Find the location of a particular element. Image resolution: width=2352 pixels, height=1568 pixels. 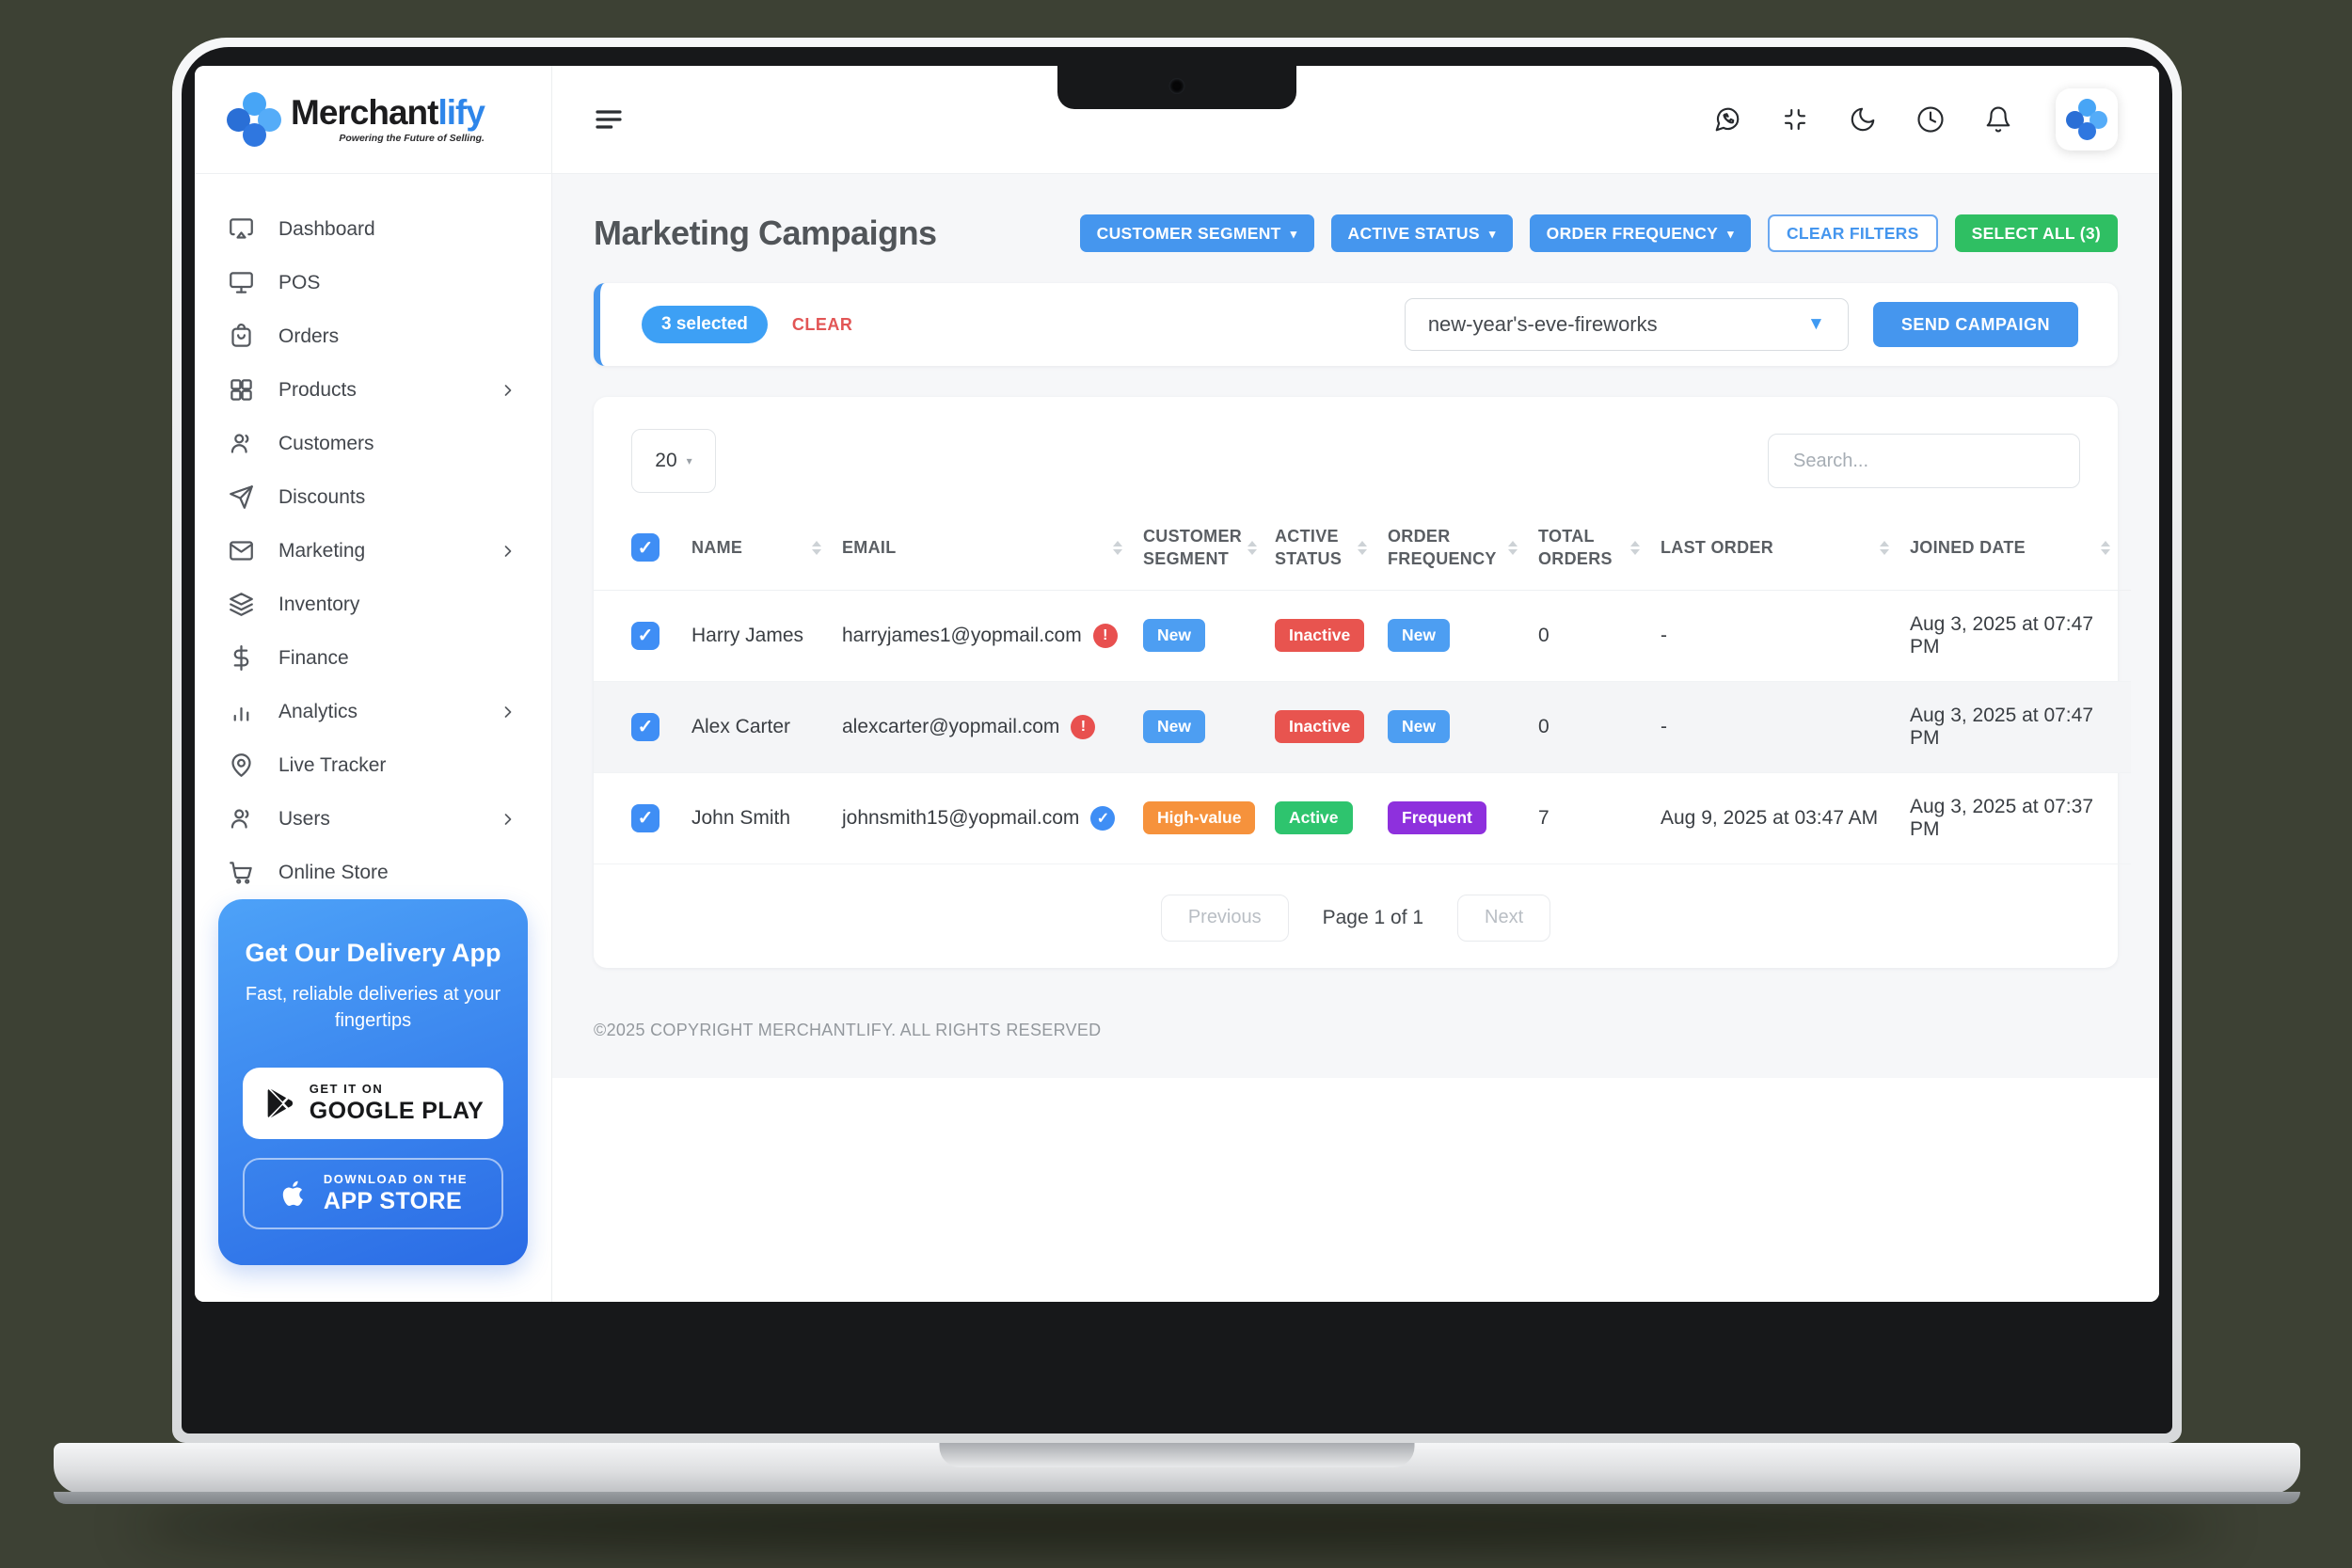

column-header-email: EMAIL is located at coordinates (869, 548).